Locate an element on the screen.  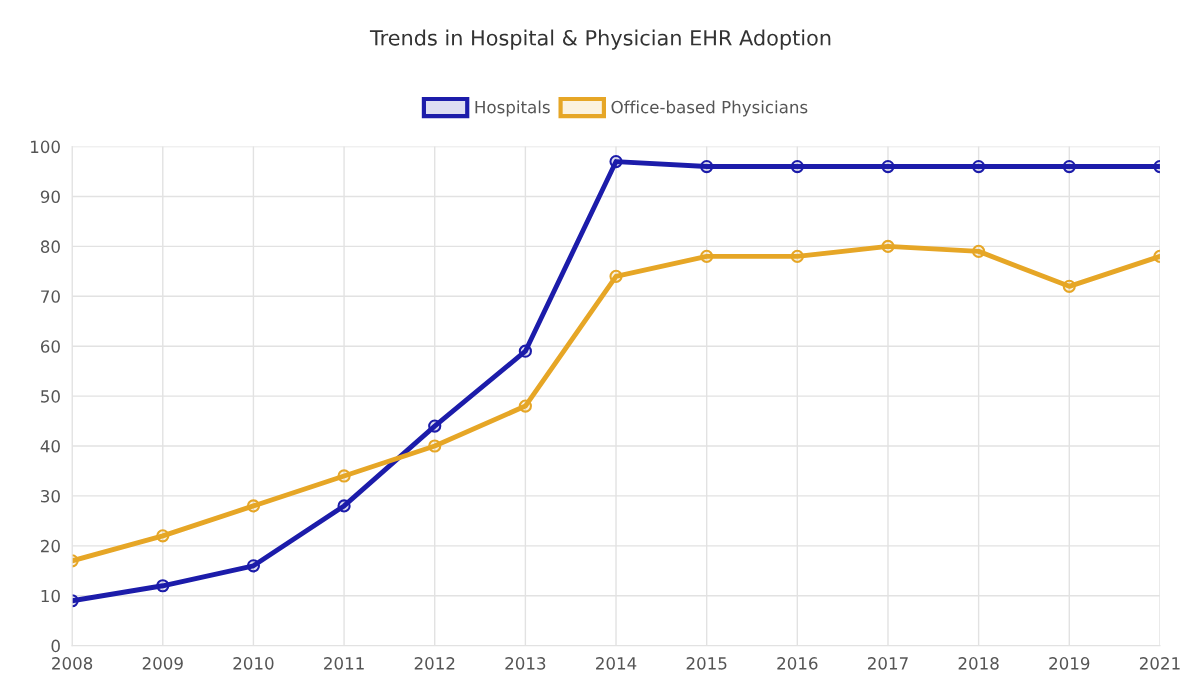
legend-label: Hospitals is located at coordinates (512, 108).